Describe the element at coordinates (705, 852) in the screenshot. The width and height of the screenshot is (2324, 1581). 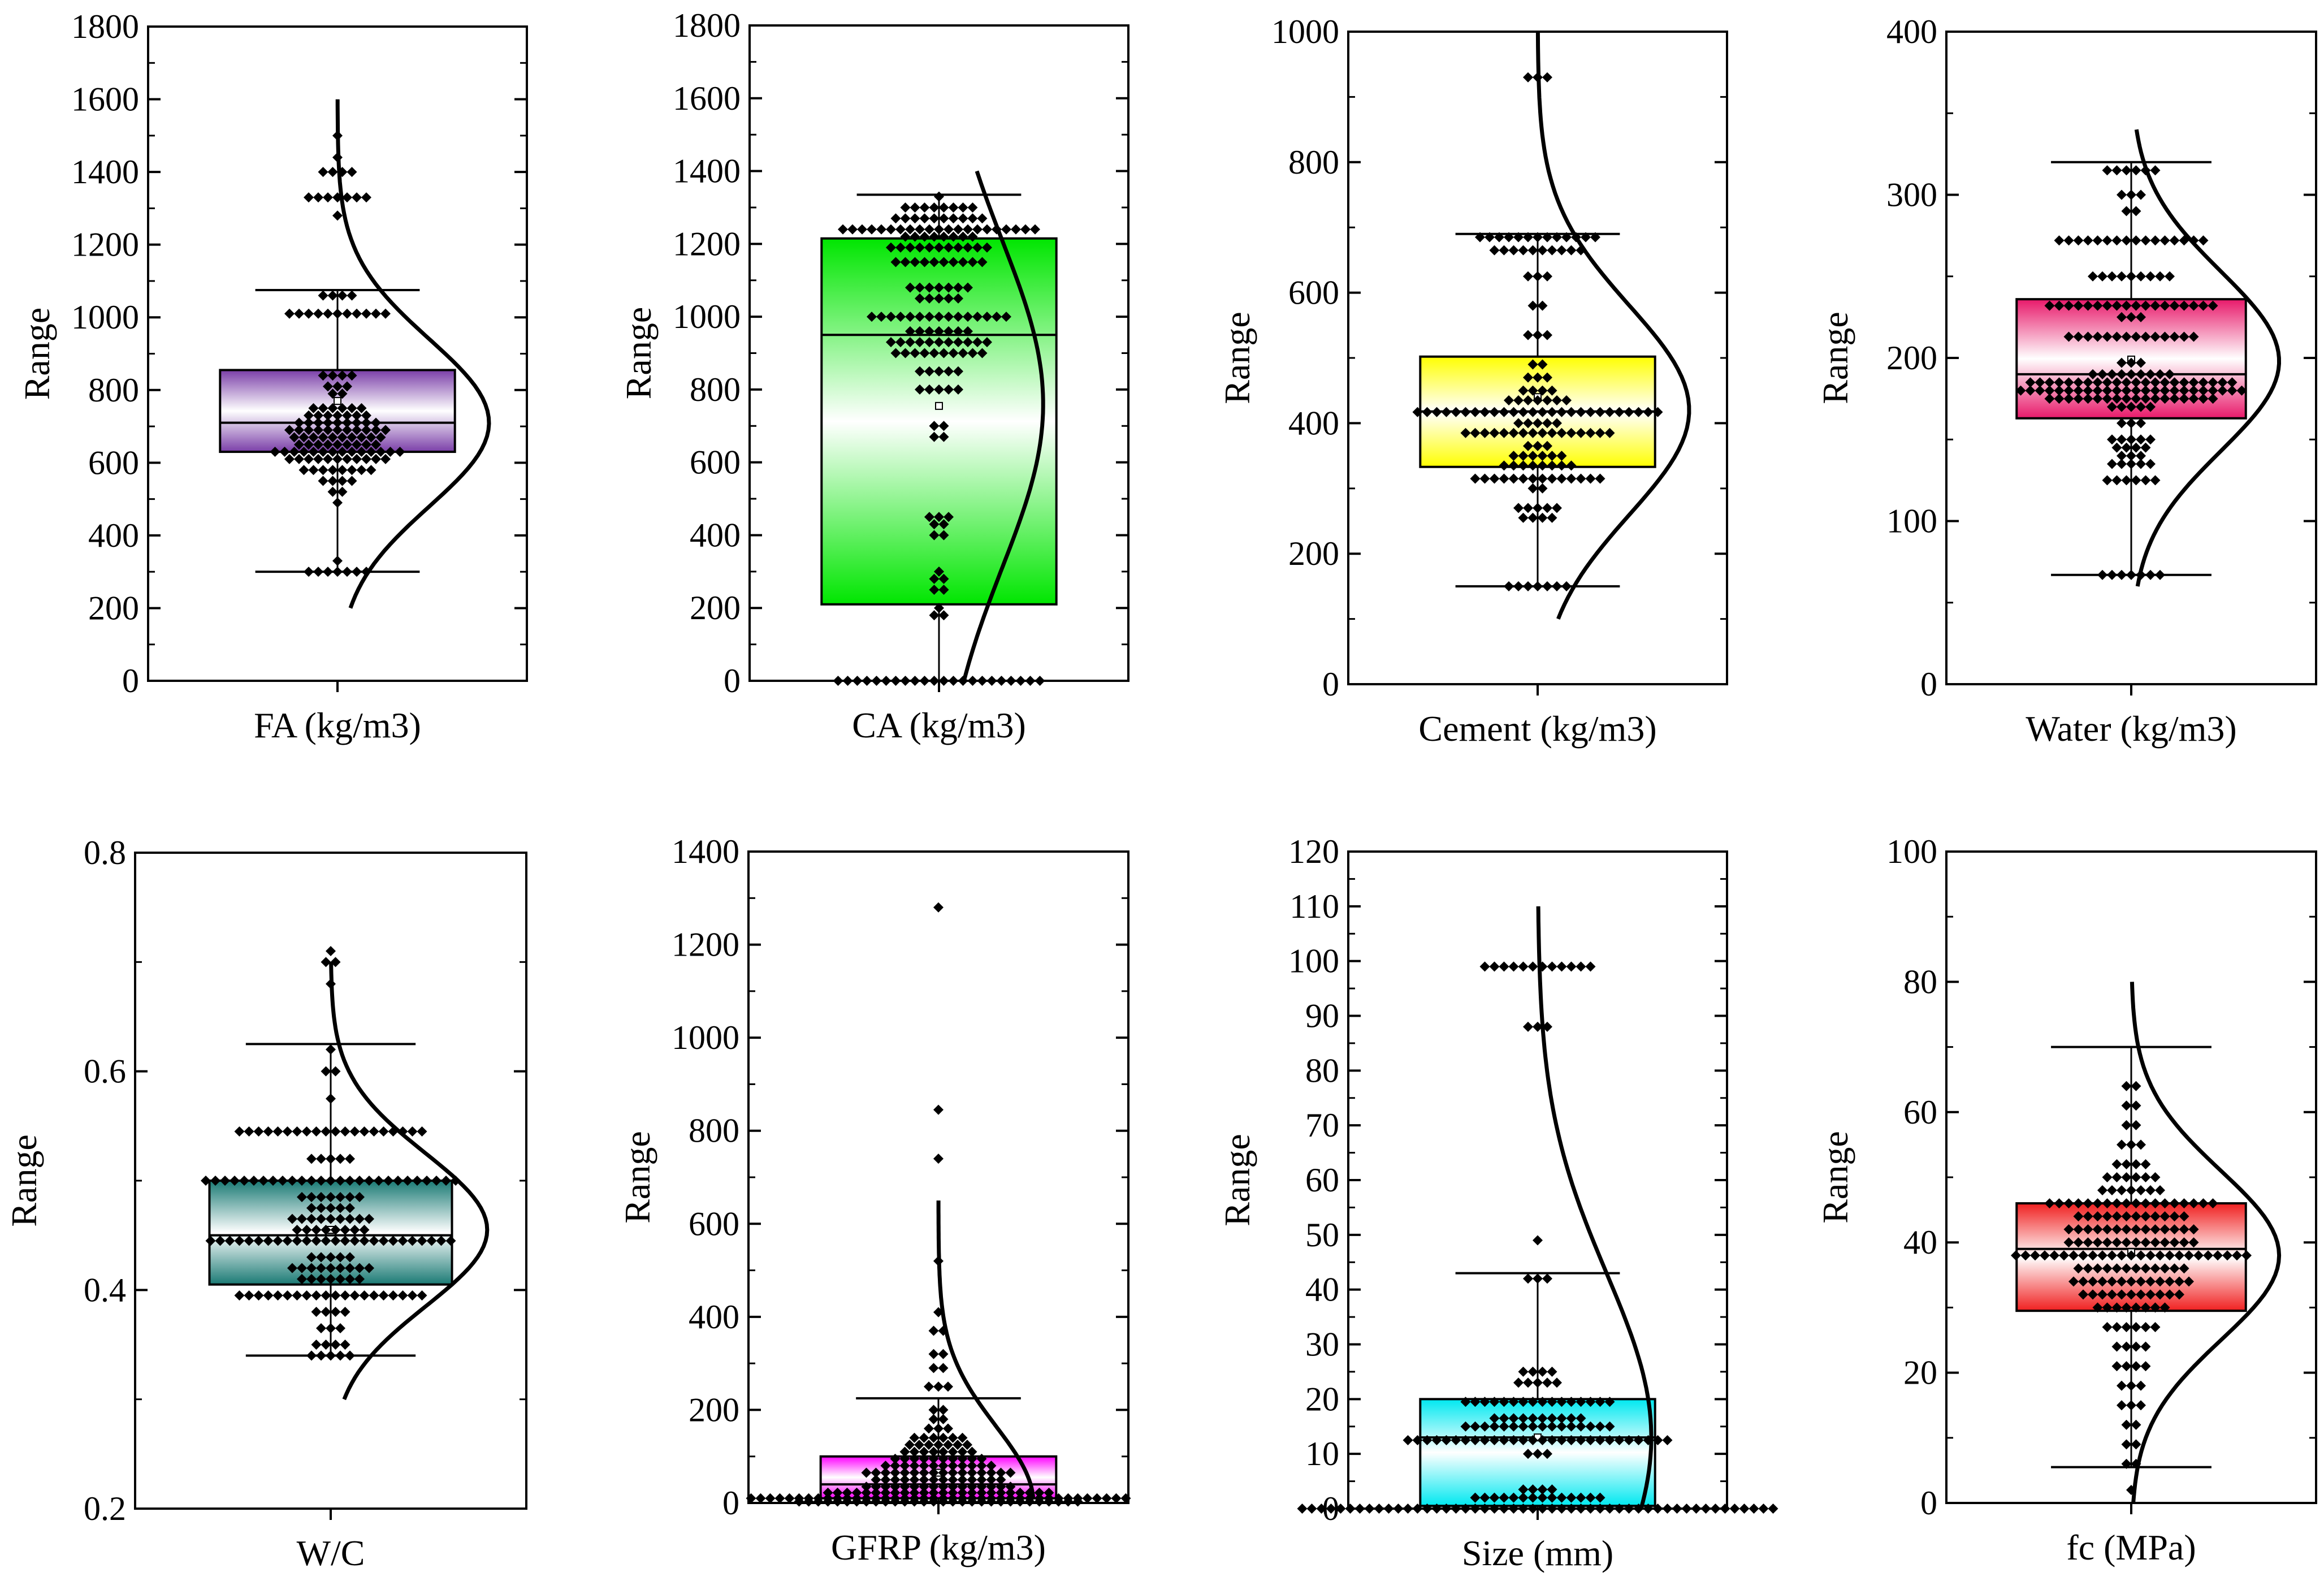
I see `y-tick-label: 1400` at that location.